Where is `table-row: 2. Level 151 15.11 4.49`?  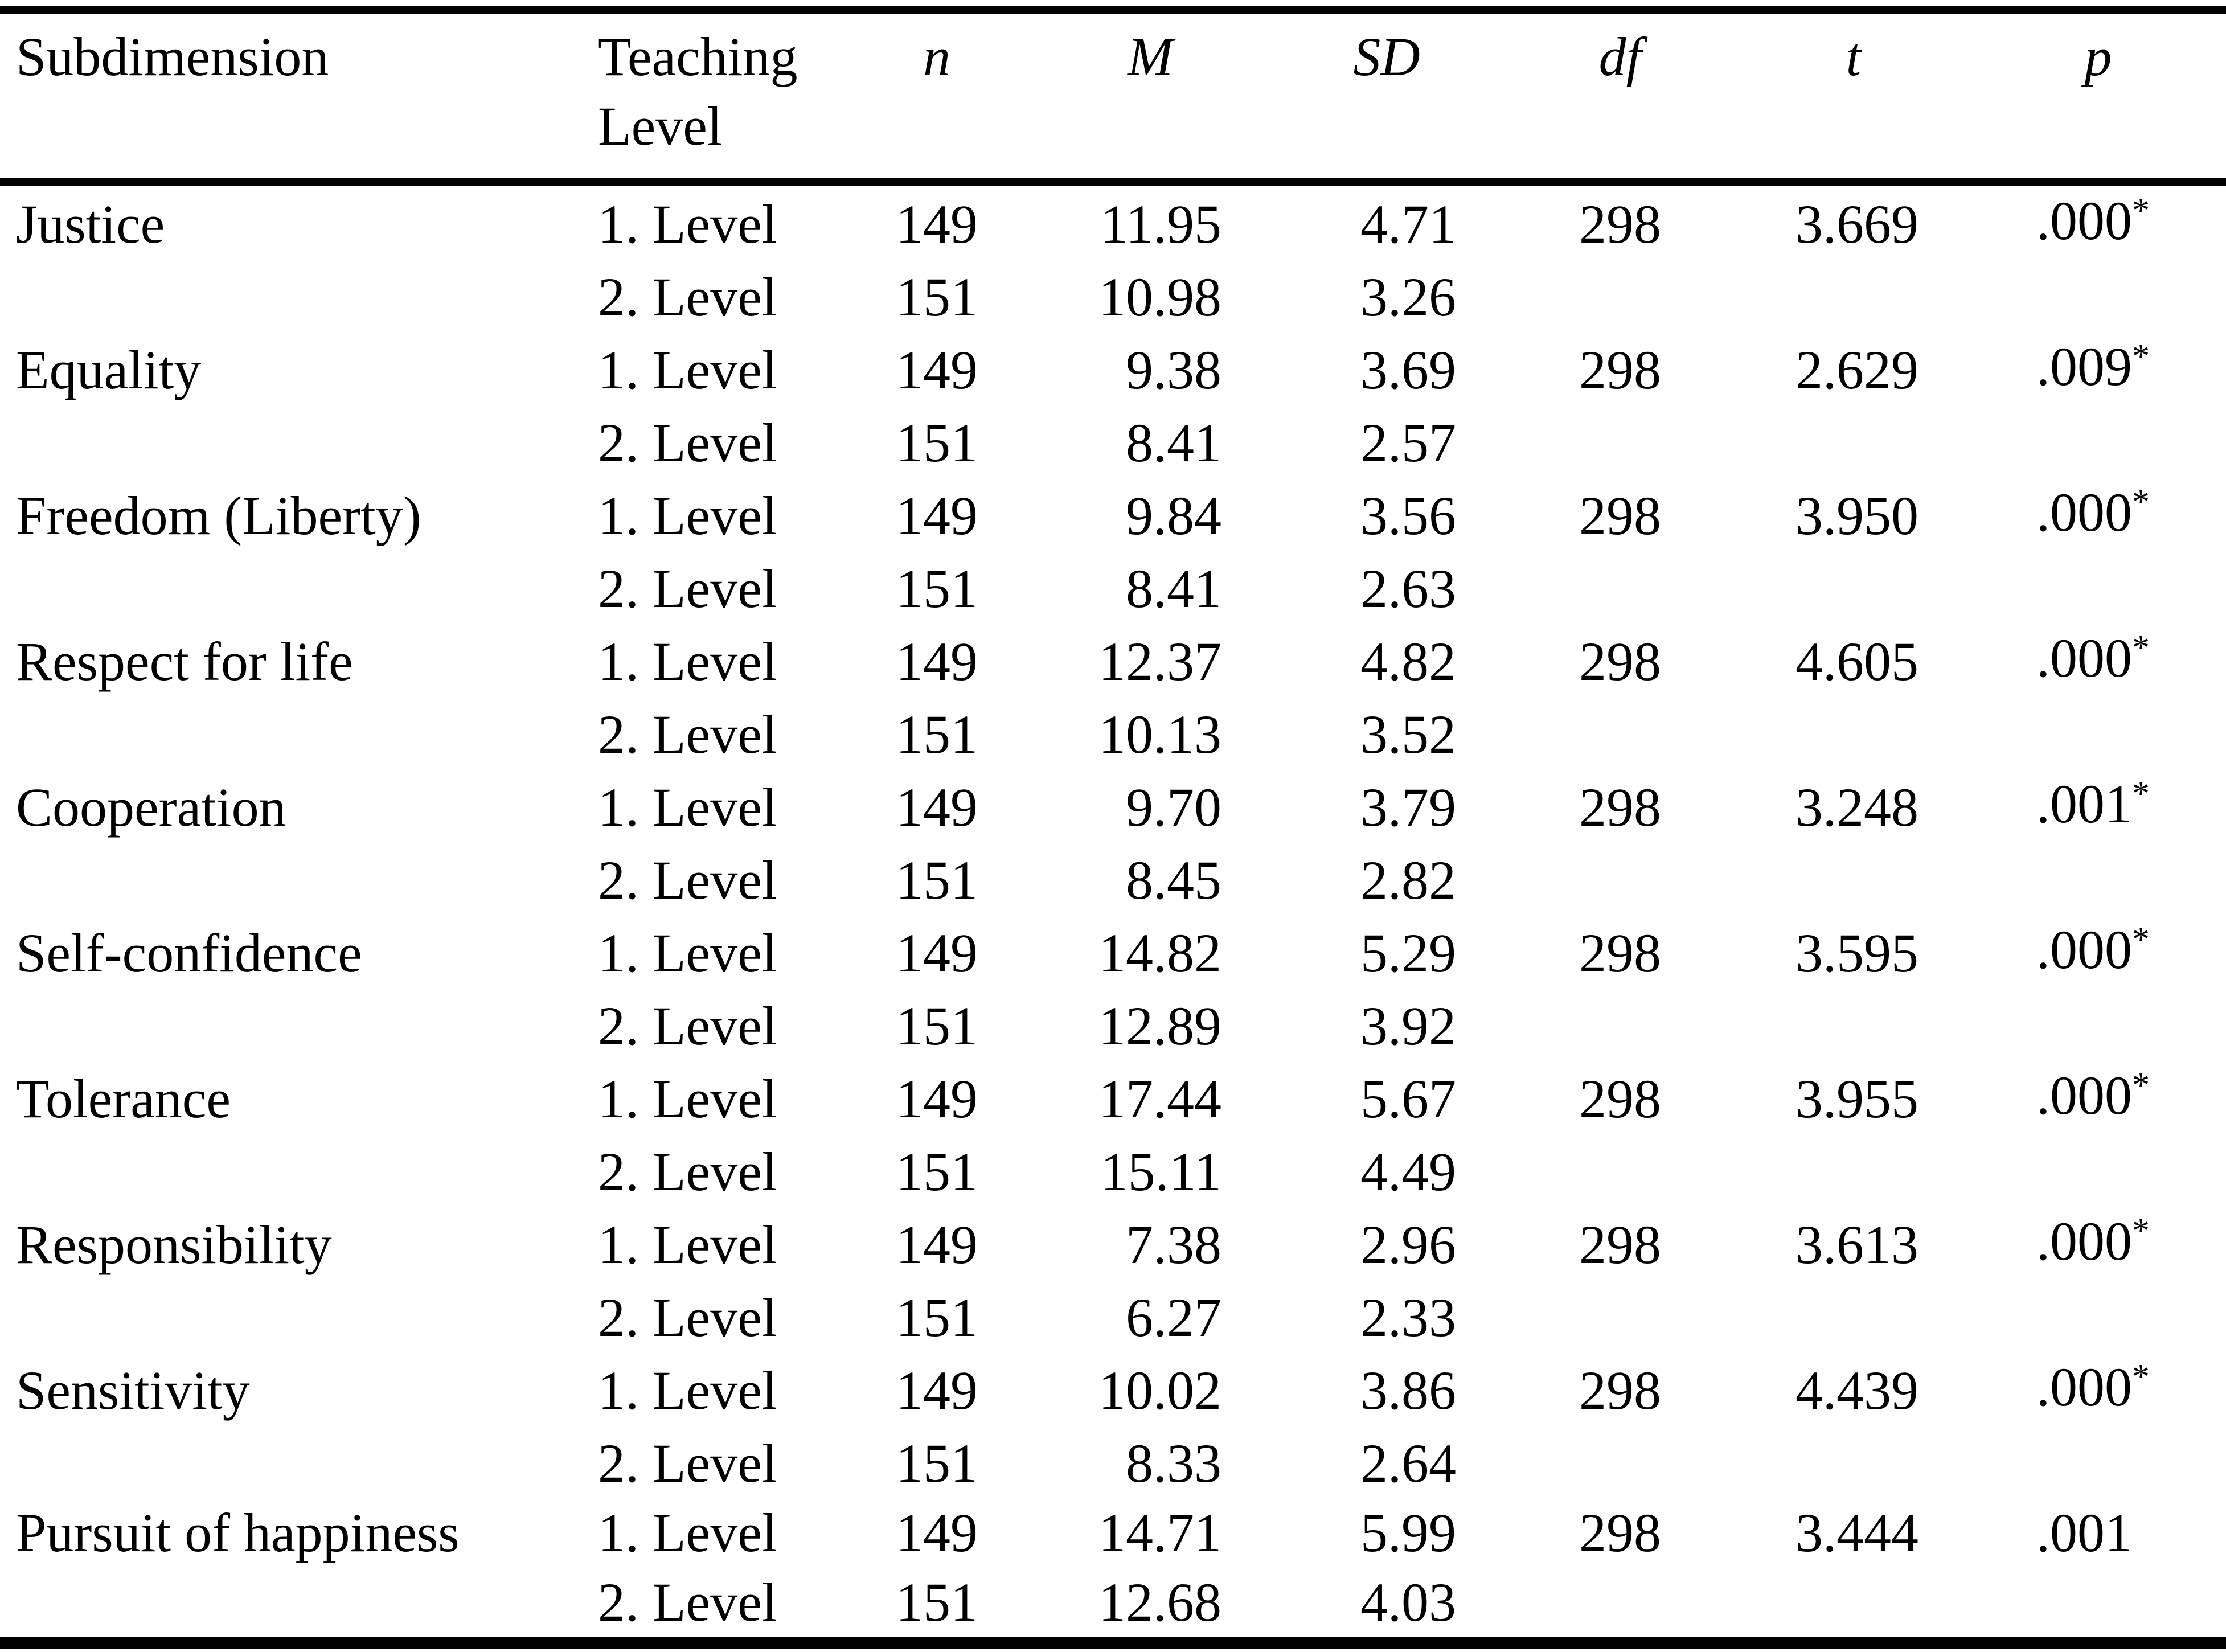 table-row: 2. Level 151 15.11 4.49 is located at coordinates (1113, 1172).